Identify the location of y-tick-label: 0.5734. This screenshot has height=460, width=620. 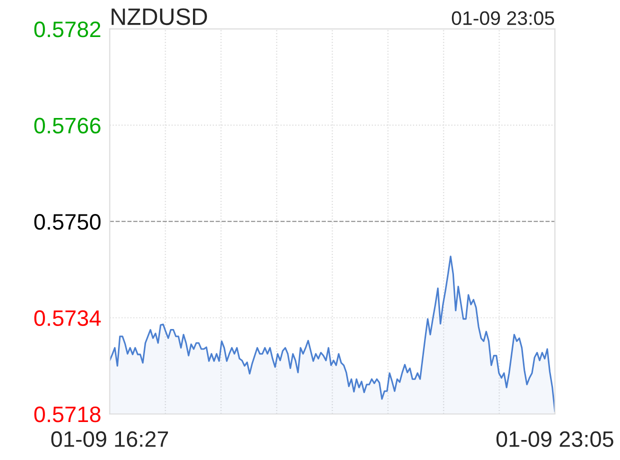
(67, 318).